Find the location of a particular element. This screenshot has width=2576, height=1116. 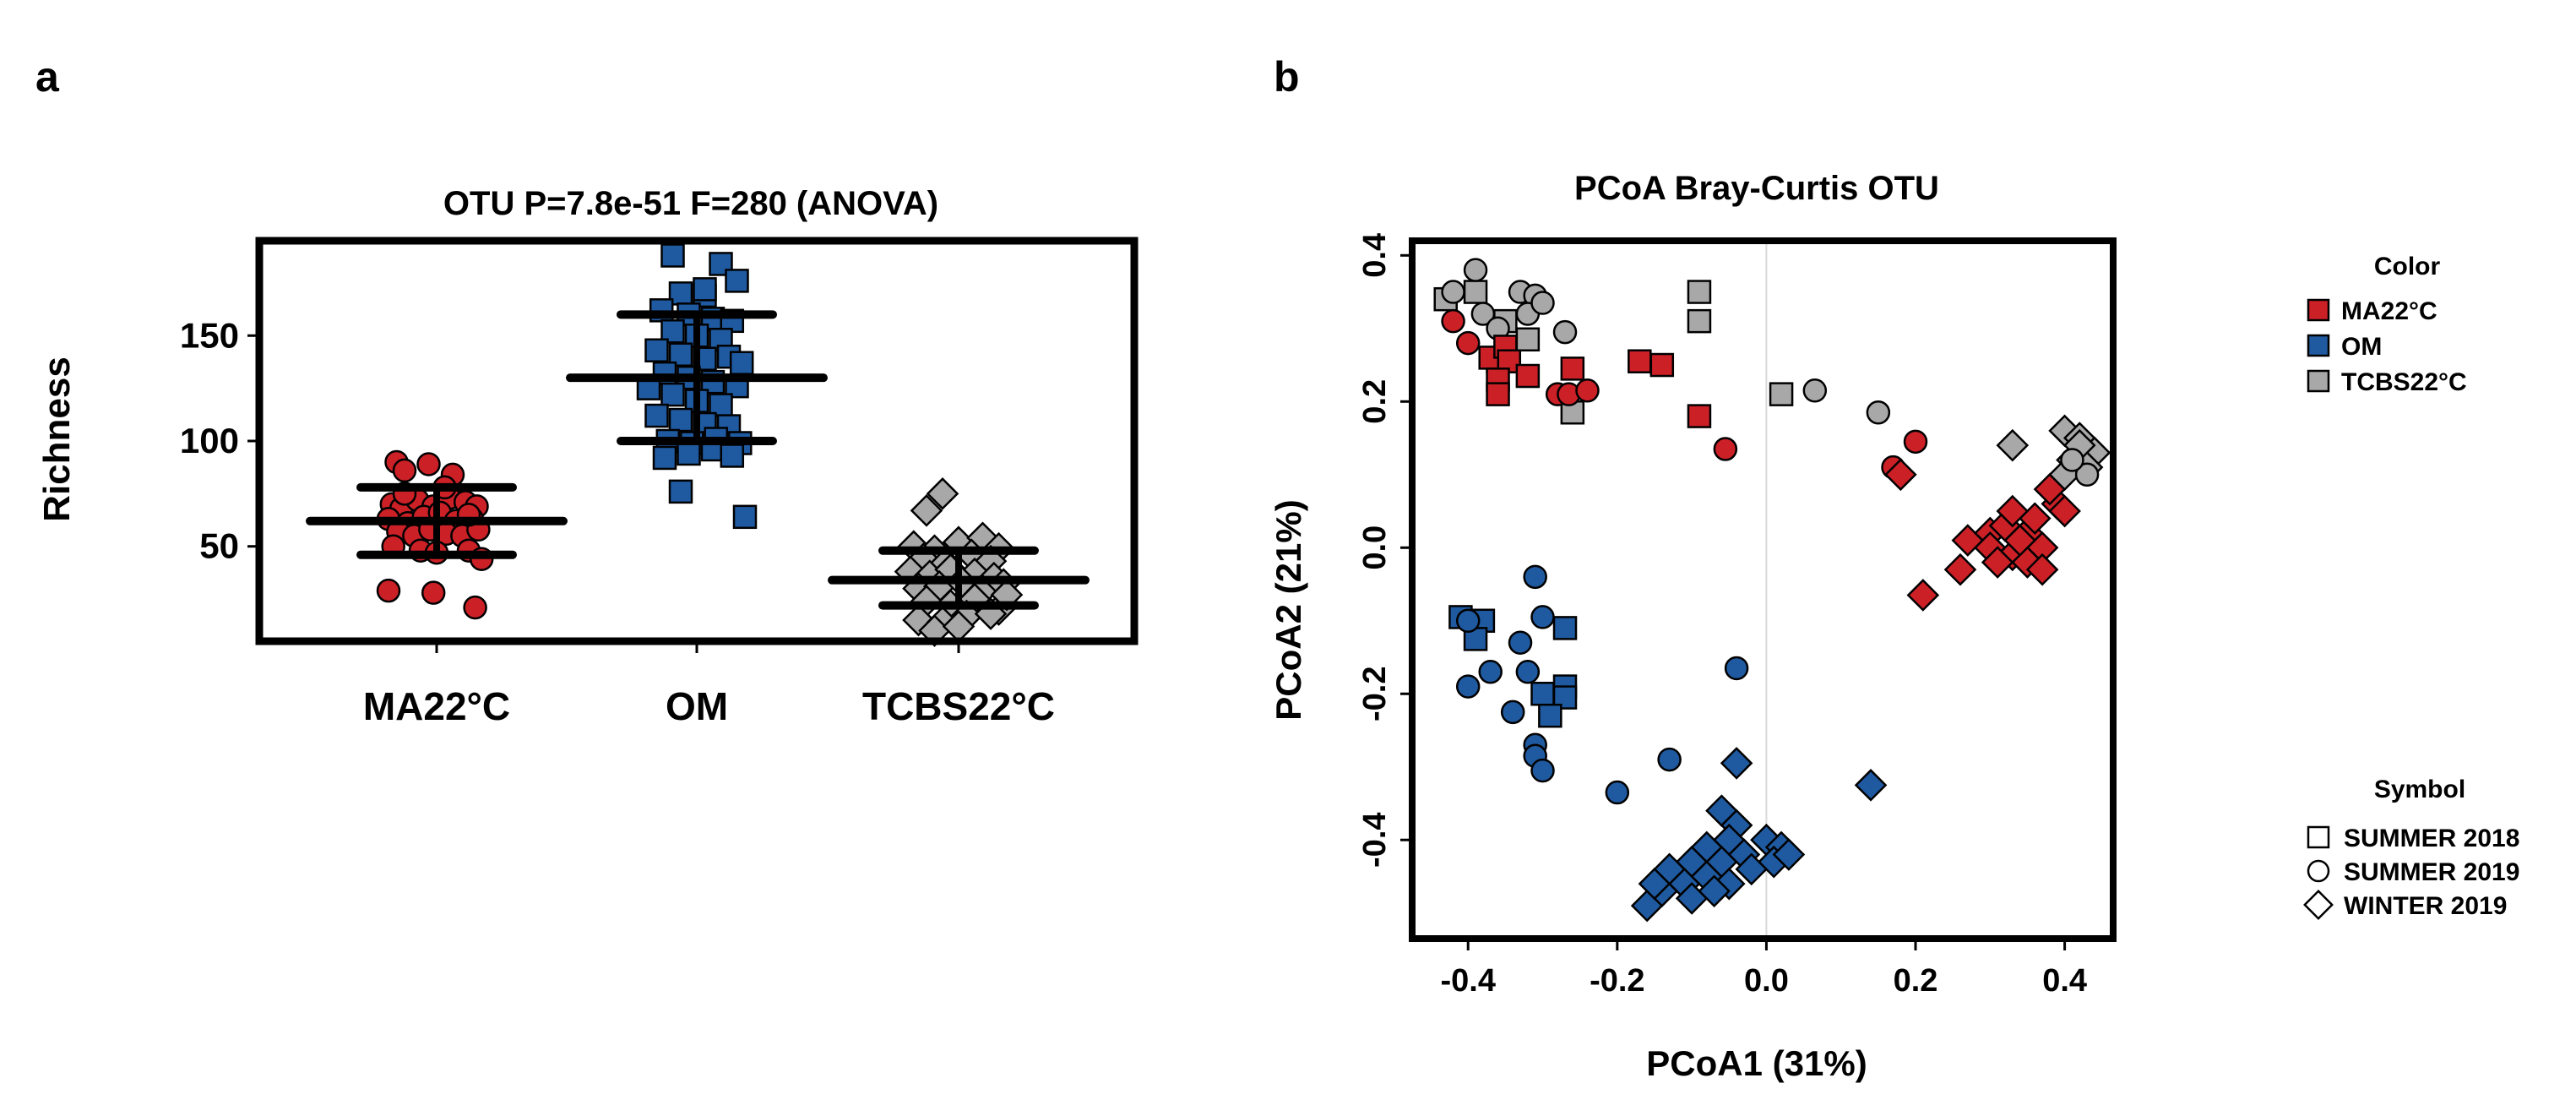

chart-a-y-axis: 50 100 150 is located at coordinates (220, 441).